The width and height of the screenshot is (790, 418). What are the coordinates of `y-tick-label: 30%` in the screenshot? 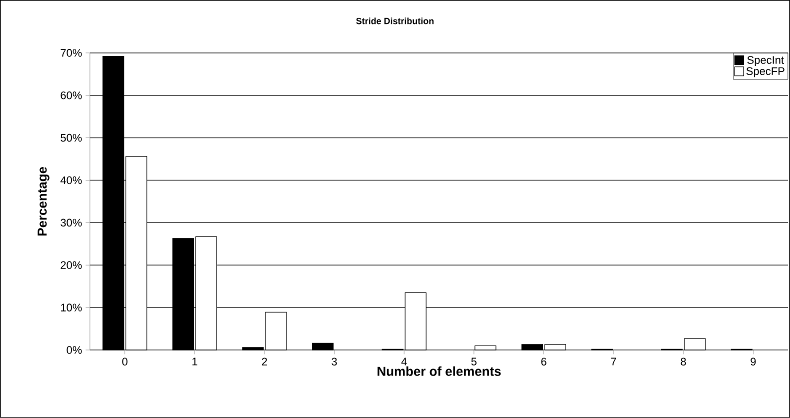 It's located at (71, 222).